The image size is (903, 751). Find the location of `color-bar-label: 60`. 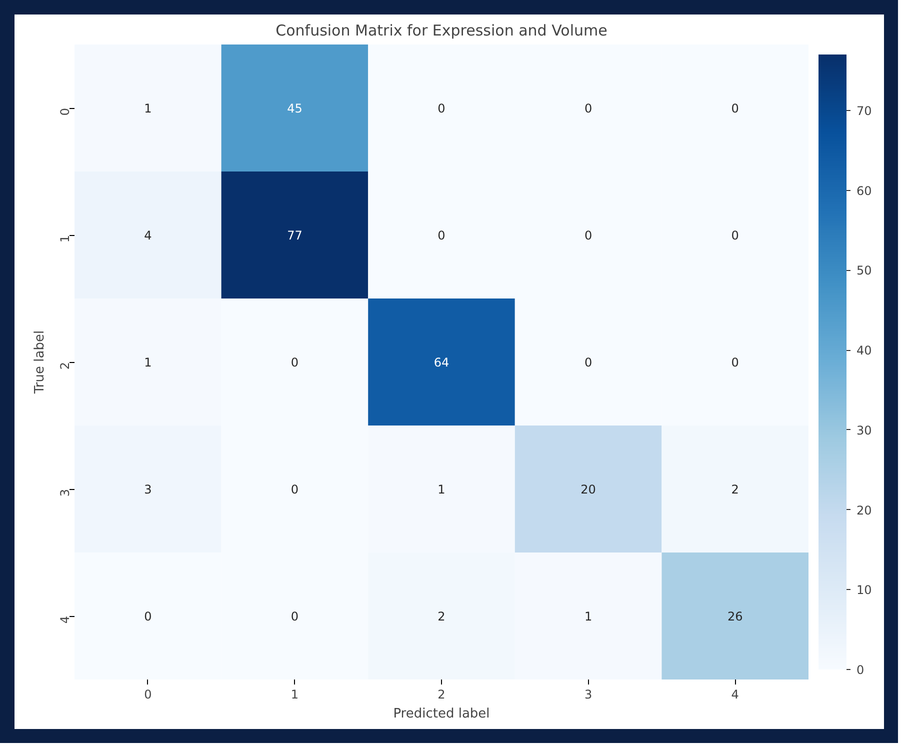

color-bar-label: 60 is located at coordinates (864, 191).